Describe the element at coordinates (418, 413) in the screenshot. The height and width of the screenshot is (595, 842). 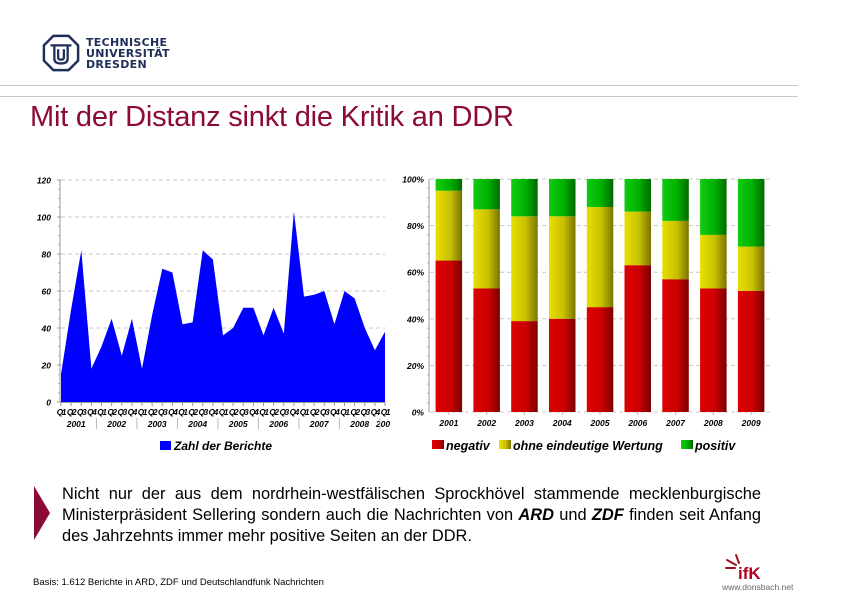
I see `bar-y-tick-label: 0%` at that location.